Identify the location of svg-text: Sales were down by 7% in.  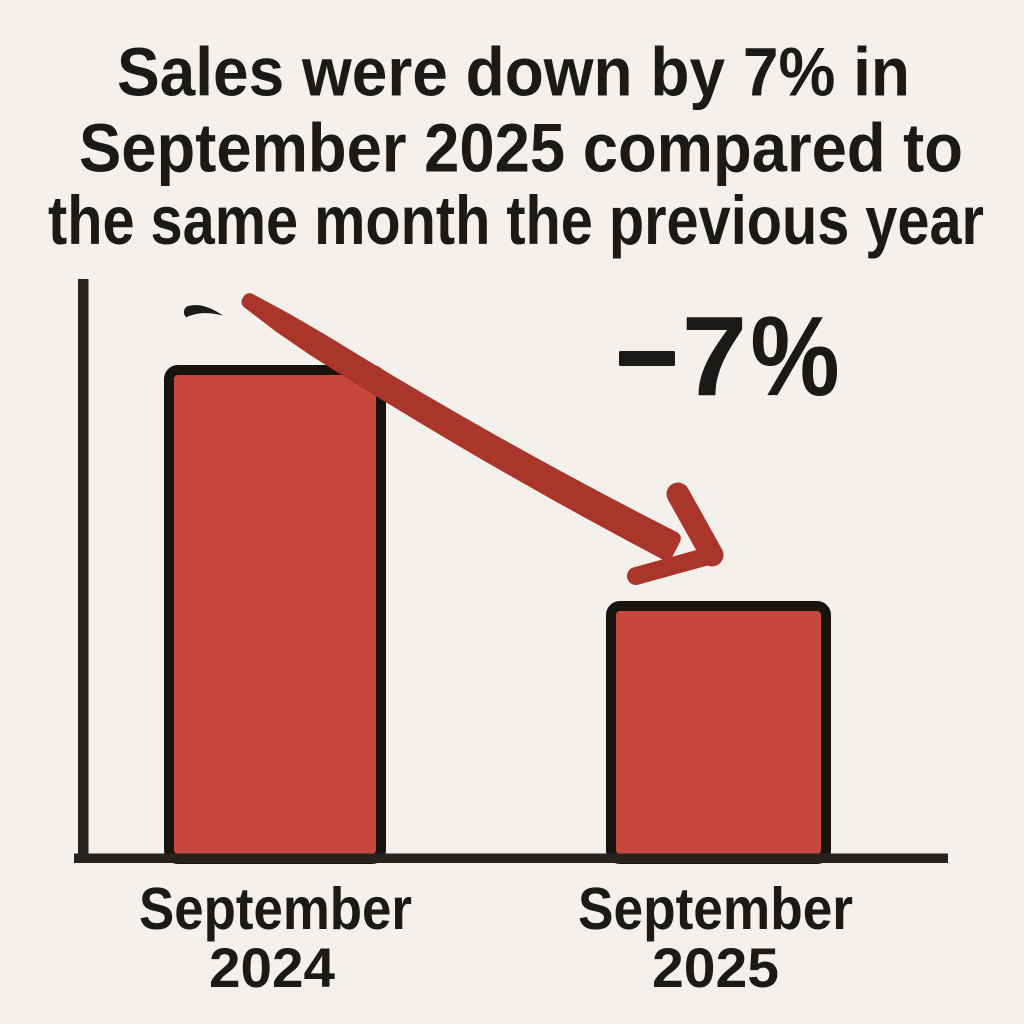
(513, 72).